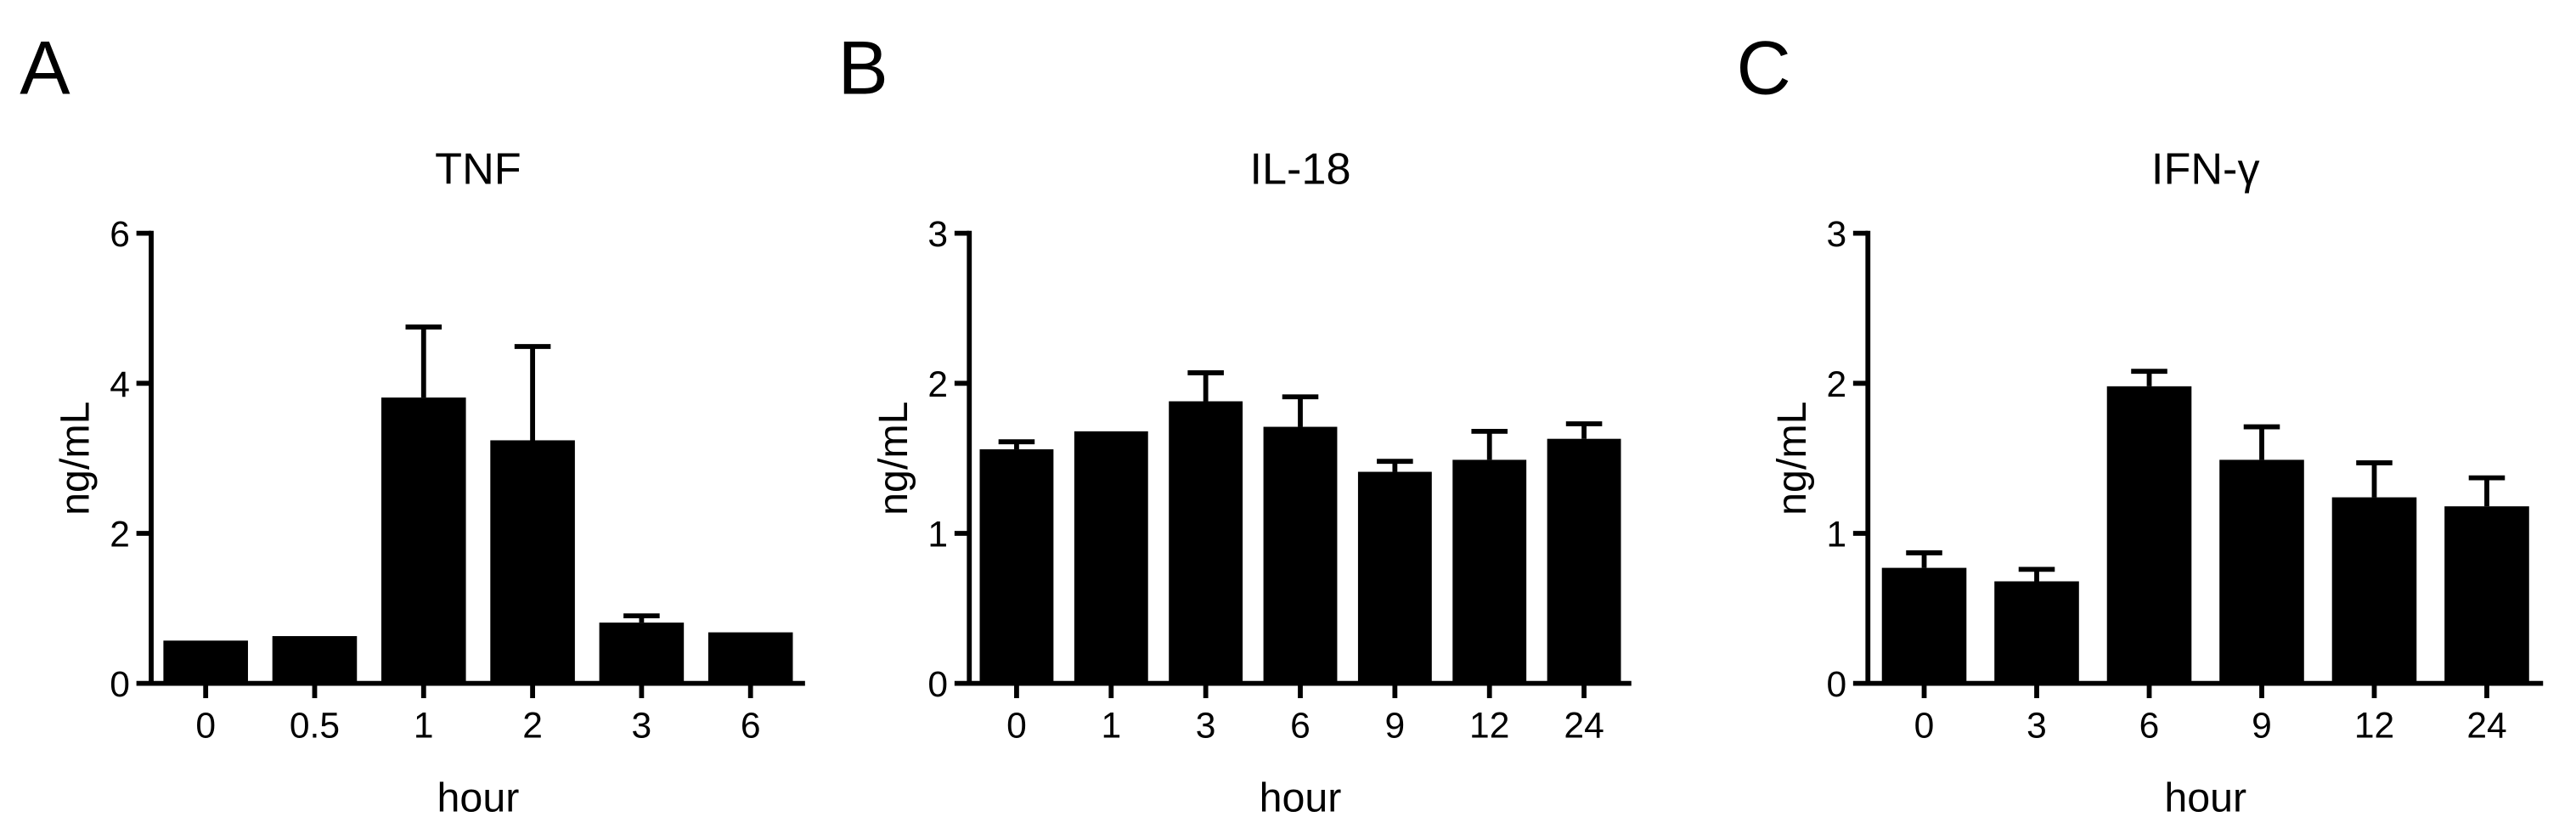 The height and width of the screenshot is (834, 2576). What do you see at coordinates (2205, 170) in the screenshot?
I see `chart-title: IFN-γ` at bounding box center [2205, 170].